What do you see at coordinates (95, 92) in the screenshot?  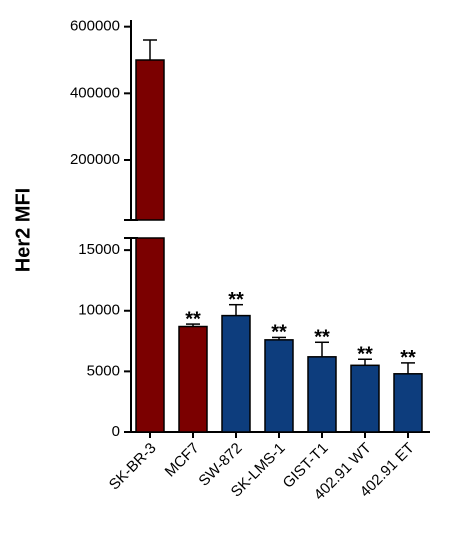 I see `y-tick-label: 400000` at bounding box center [95, 92].